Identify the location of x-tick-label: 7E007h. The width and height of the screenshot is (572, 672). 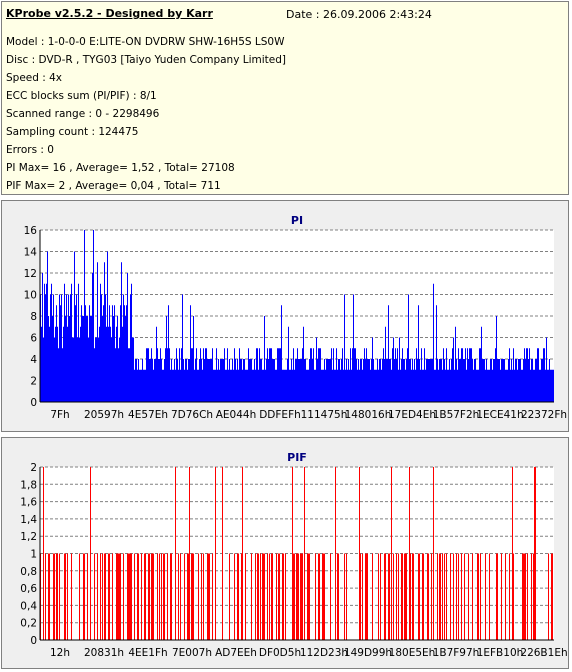
(192, 653).